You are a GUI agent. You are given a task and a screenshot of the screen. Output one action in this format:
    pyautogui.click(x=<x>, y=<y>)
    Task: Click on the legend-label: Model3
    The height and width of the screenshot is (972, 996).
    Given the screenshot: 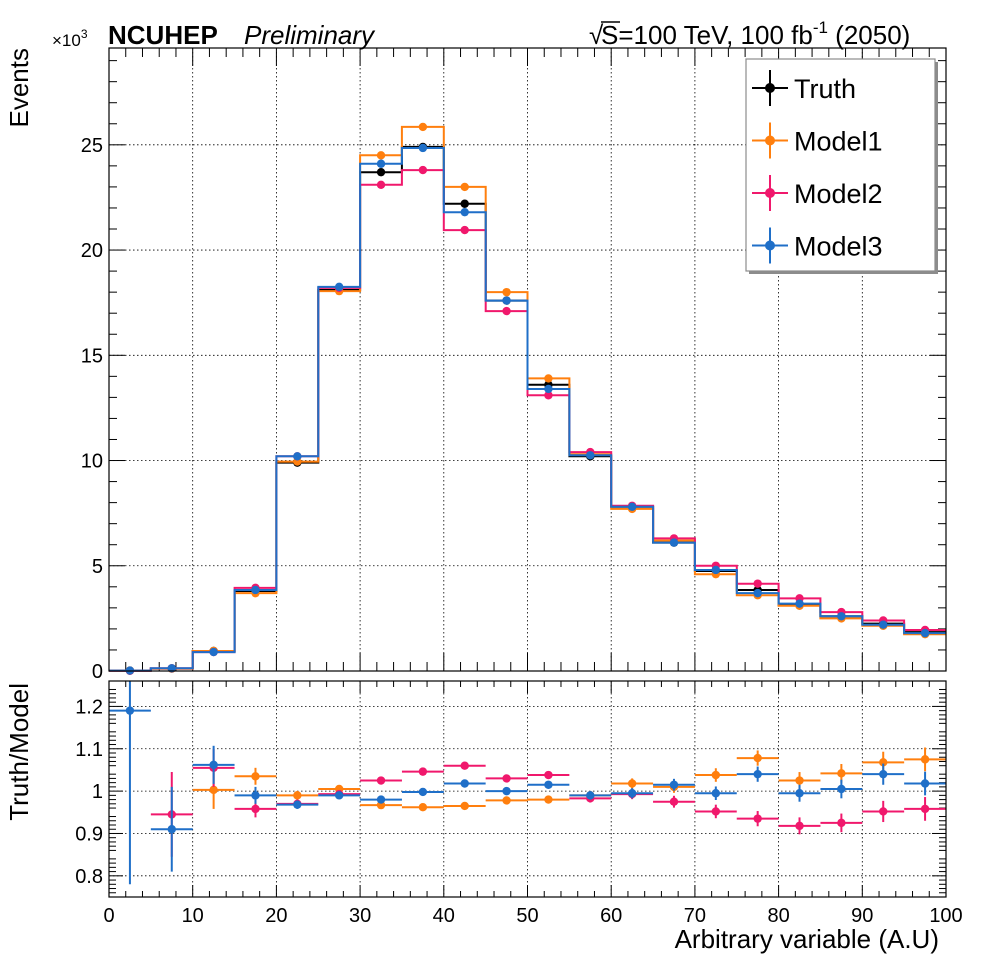 What is the action you would take?
    pyautogui.click(x=838, y=247)
    